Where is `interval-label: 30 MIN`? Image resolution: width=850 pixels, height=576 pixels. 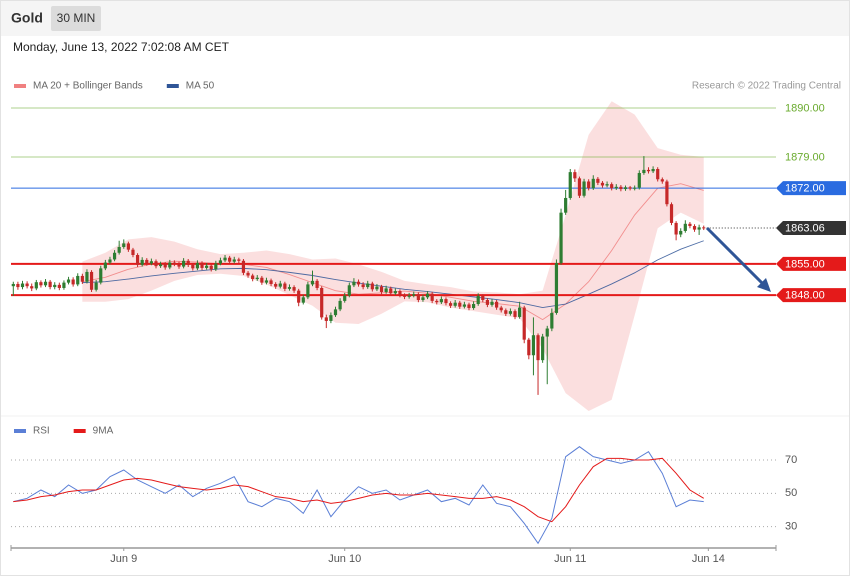 interval-label: 30 MIN is located at coordinates (76, 18).